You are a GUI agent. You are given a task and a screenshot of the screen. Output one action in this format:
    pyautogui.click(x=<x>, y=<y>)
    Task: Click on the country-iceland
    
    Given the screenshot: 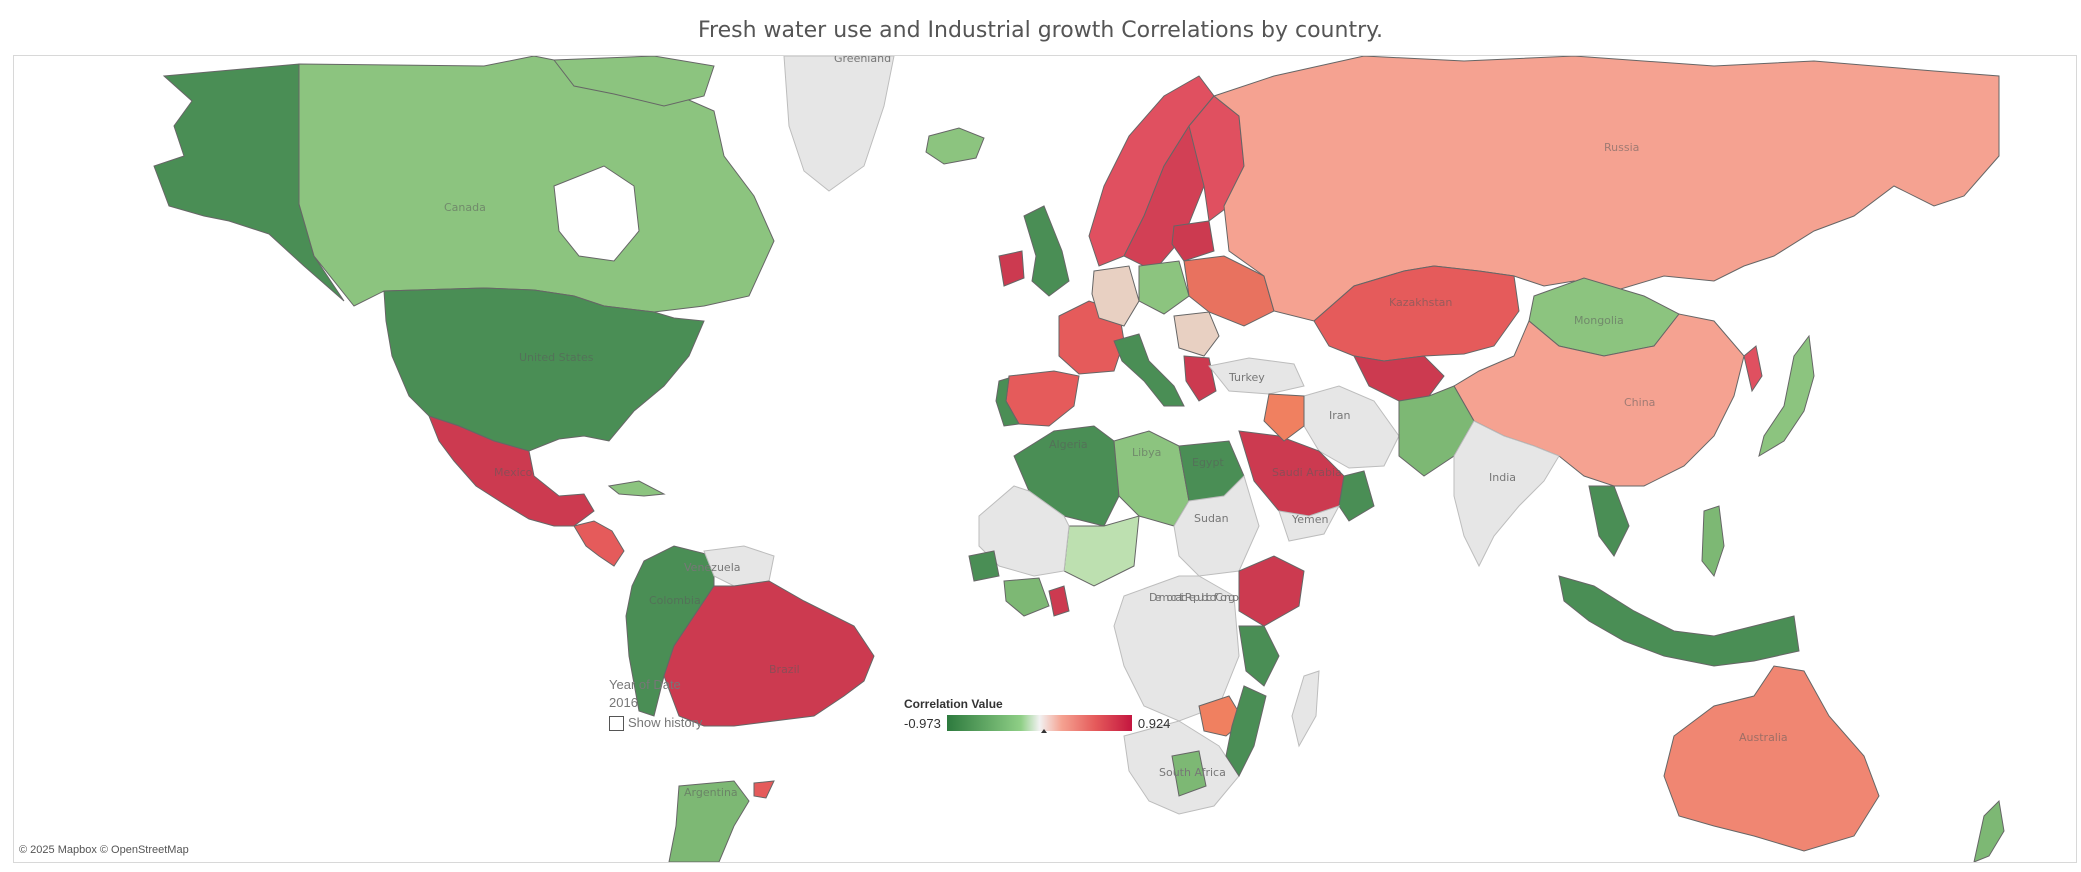 What is the action you would take?
    pyautogui.click(x=955, y=146)
    